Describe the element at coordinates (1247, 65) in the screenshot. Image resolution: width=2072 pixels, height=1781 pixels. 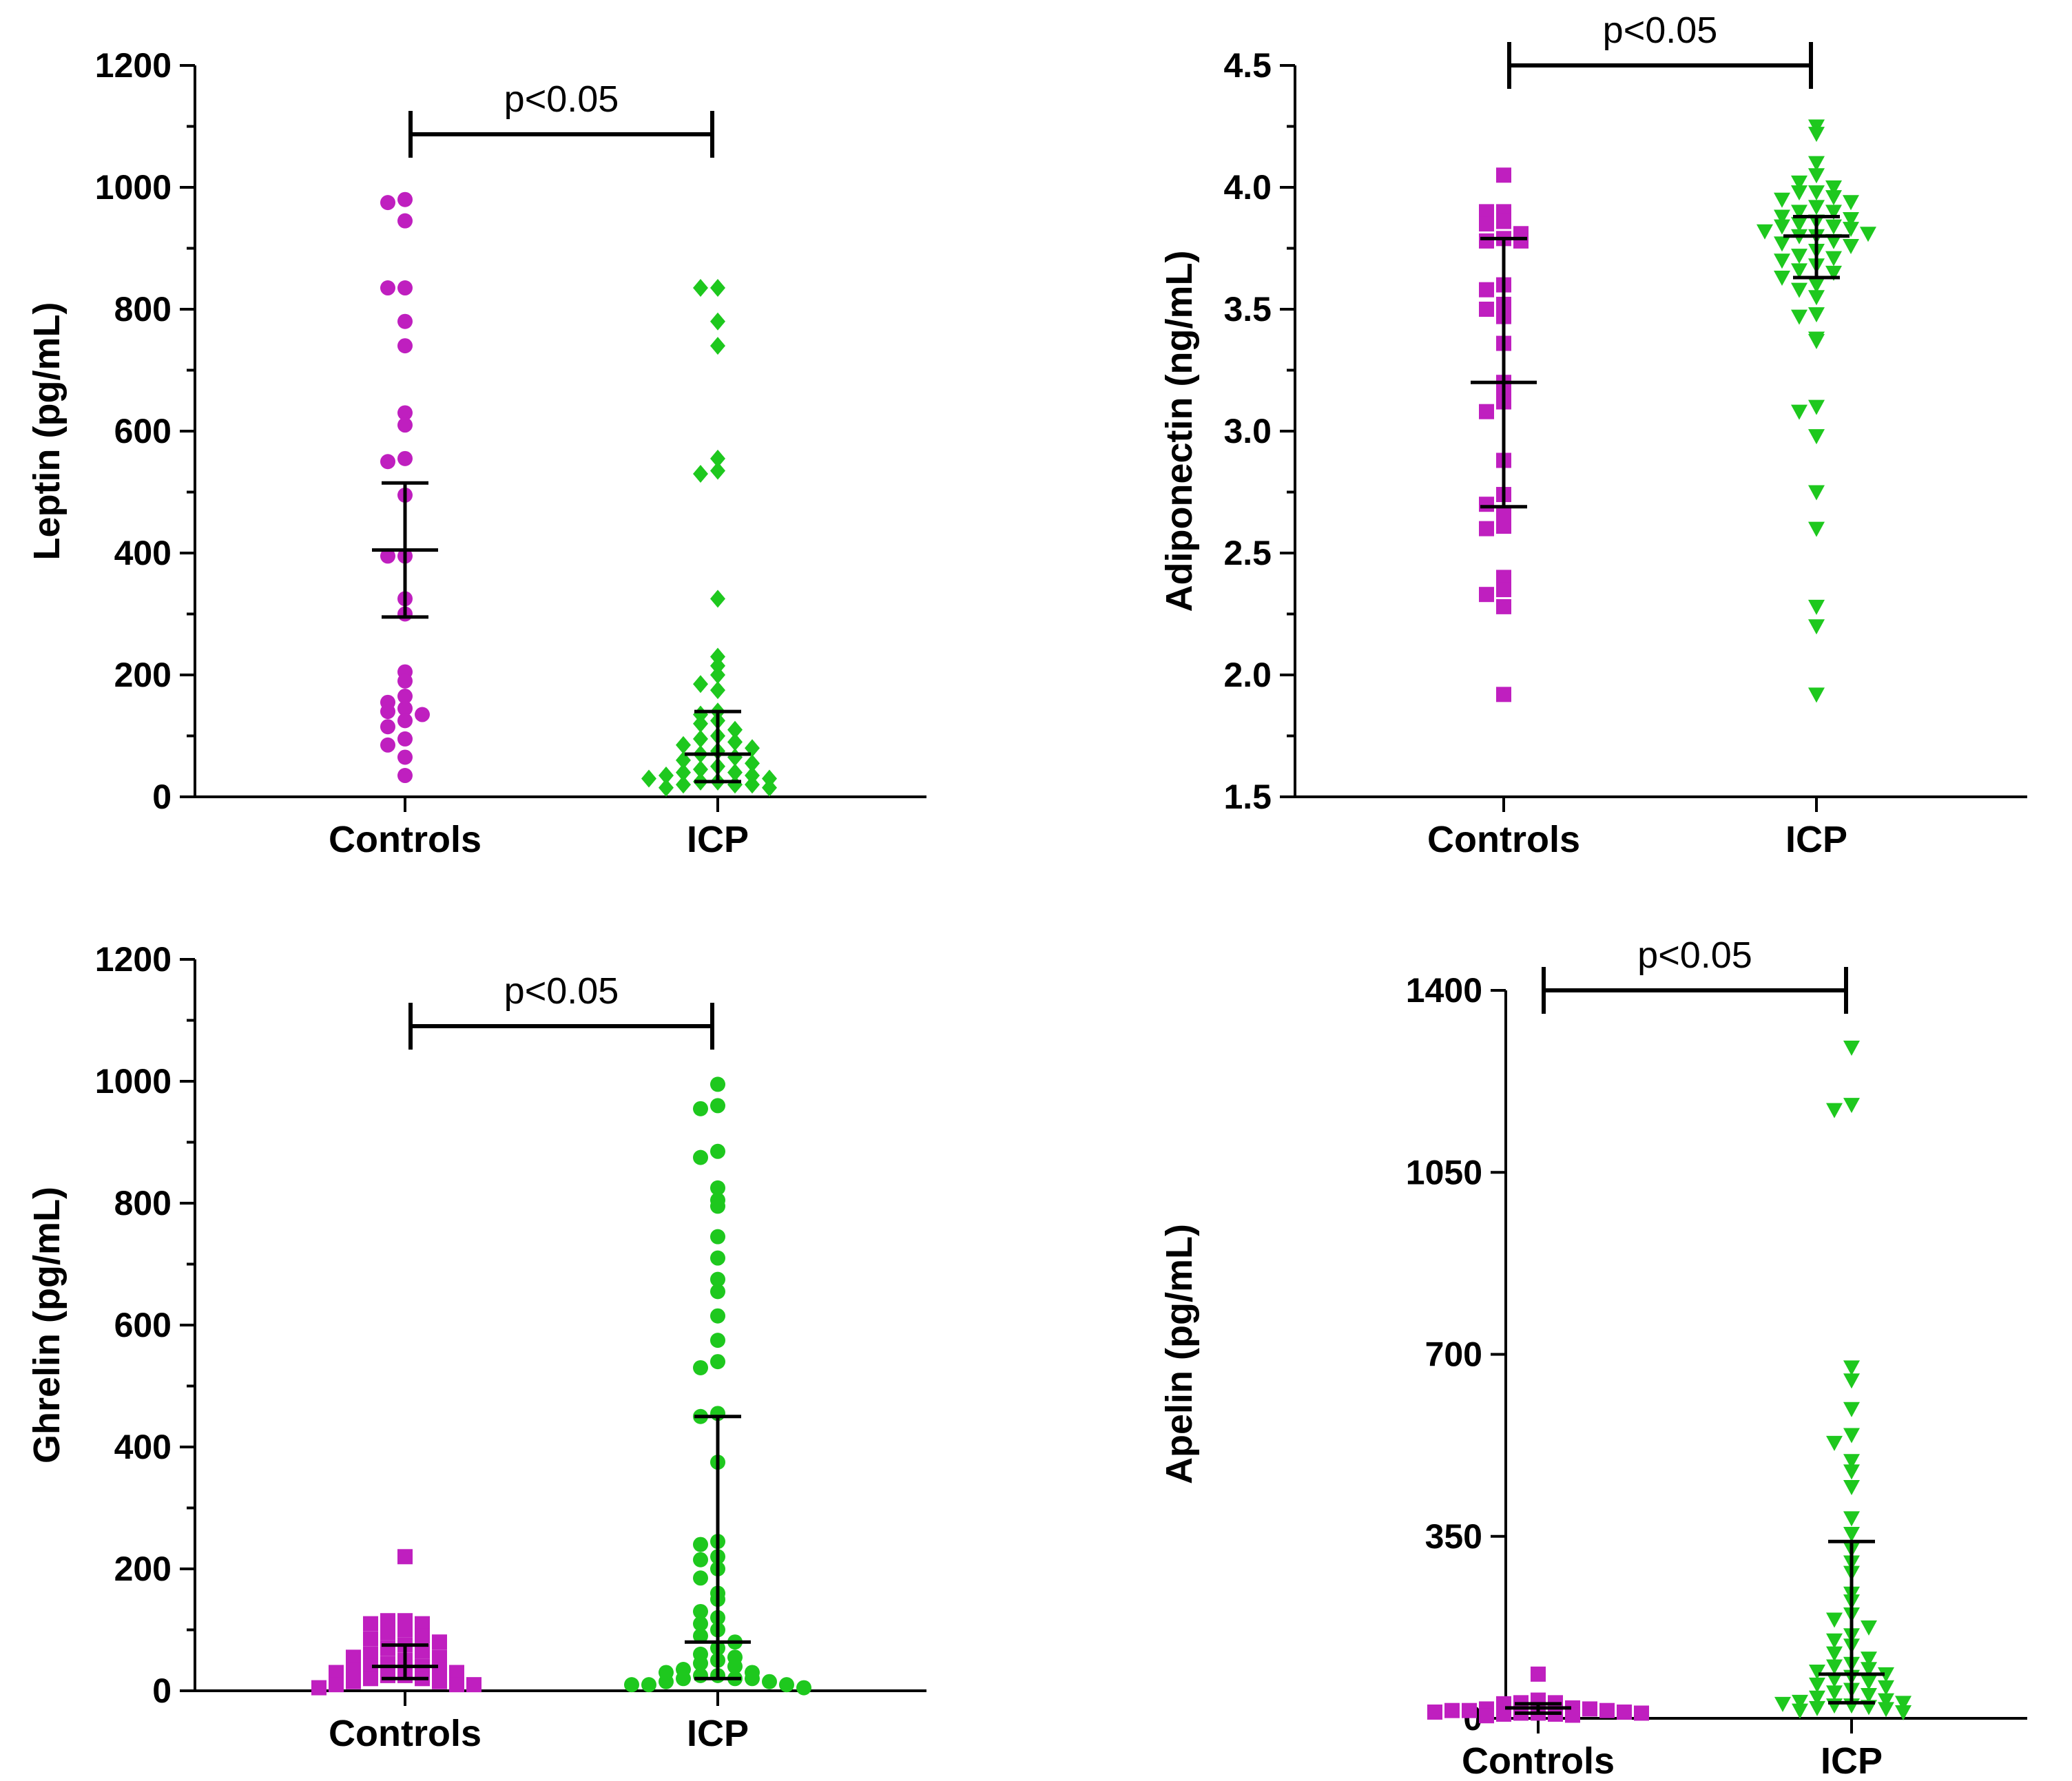
I see `y-tick-label: 4.5` at that location.